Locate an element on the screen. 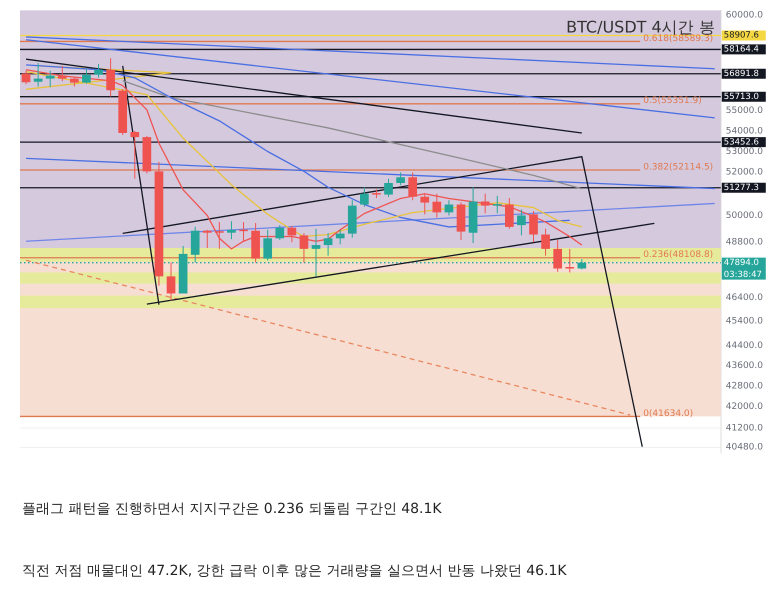  ref-line-label: 51277.3 is located at coordinates (741, 187).